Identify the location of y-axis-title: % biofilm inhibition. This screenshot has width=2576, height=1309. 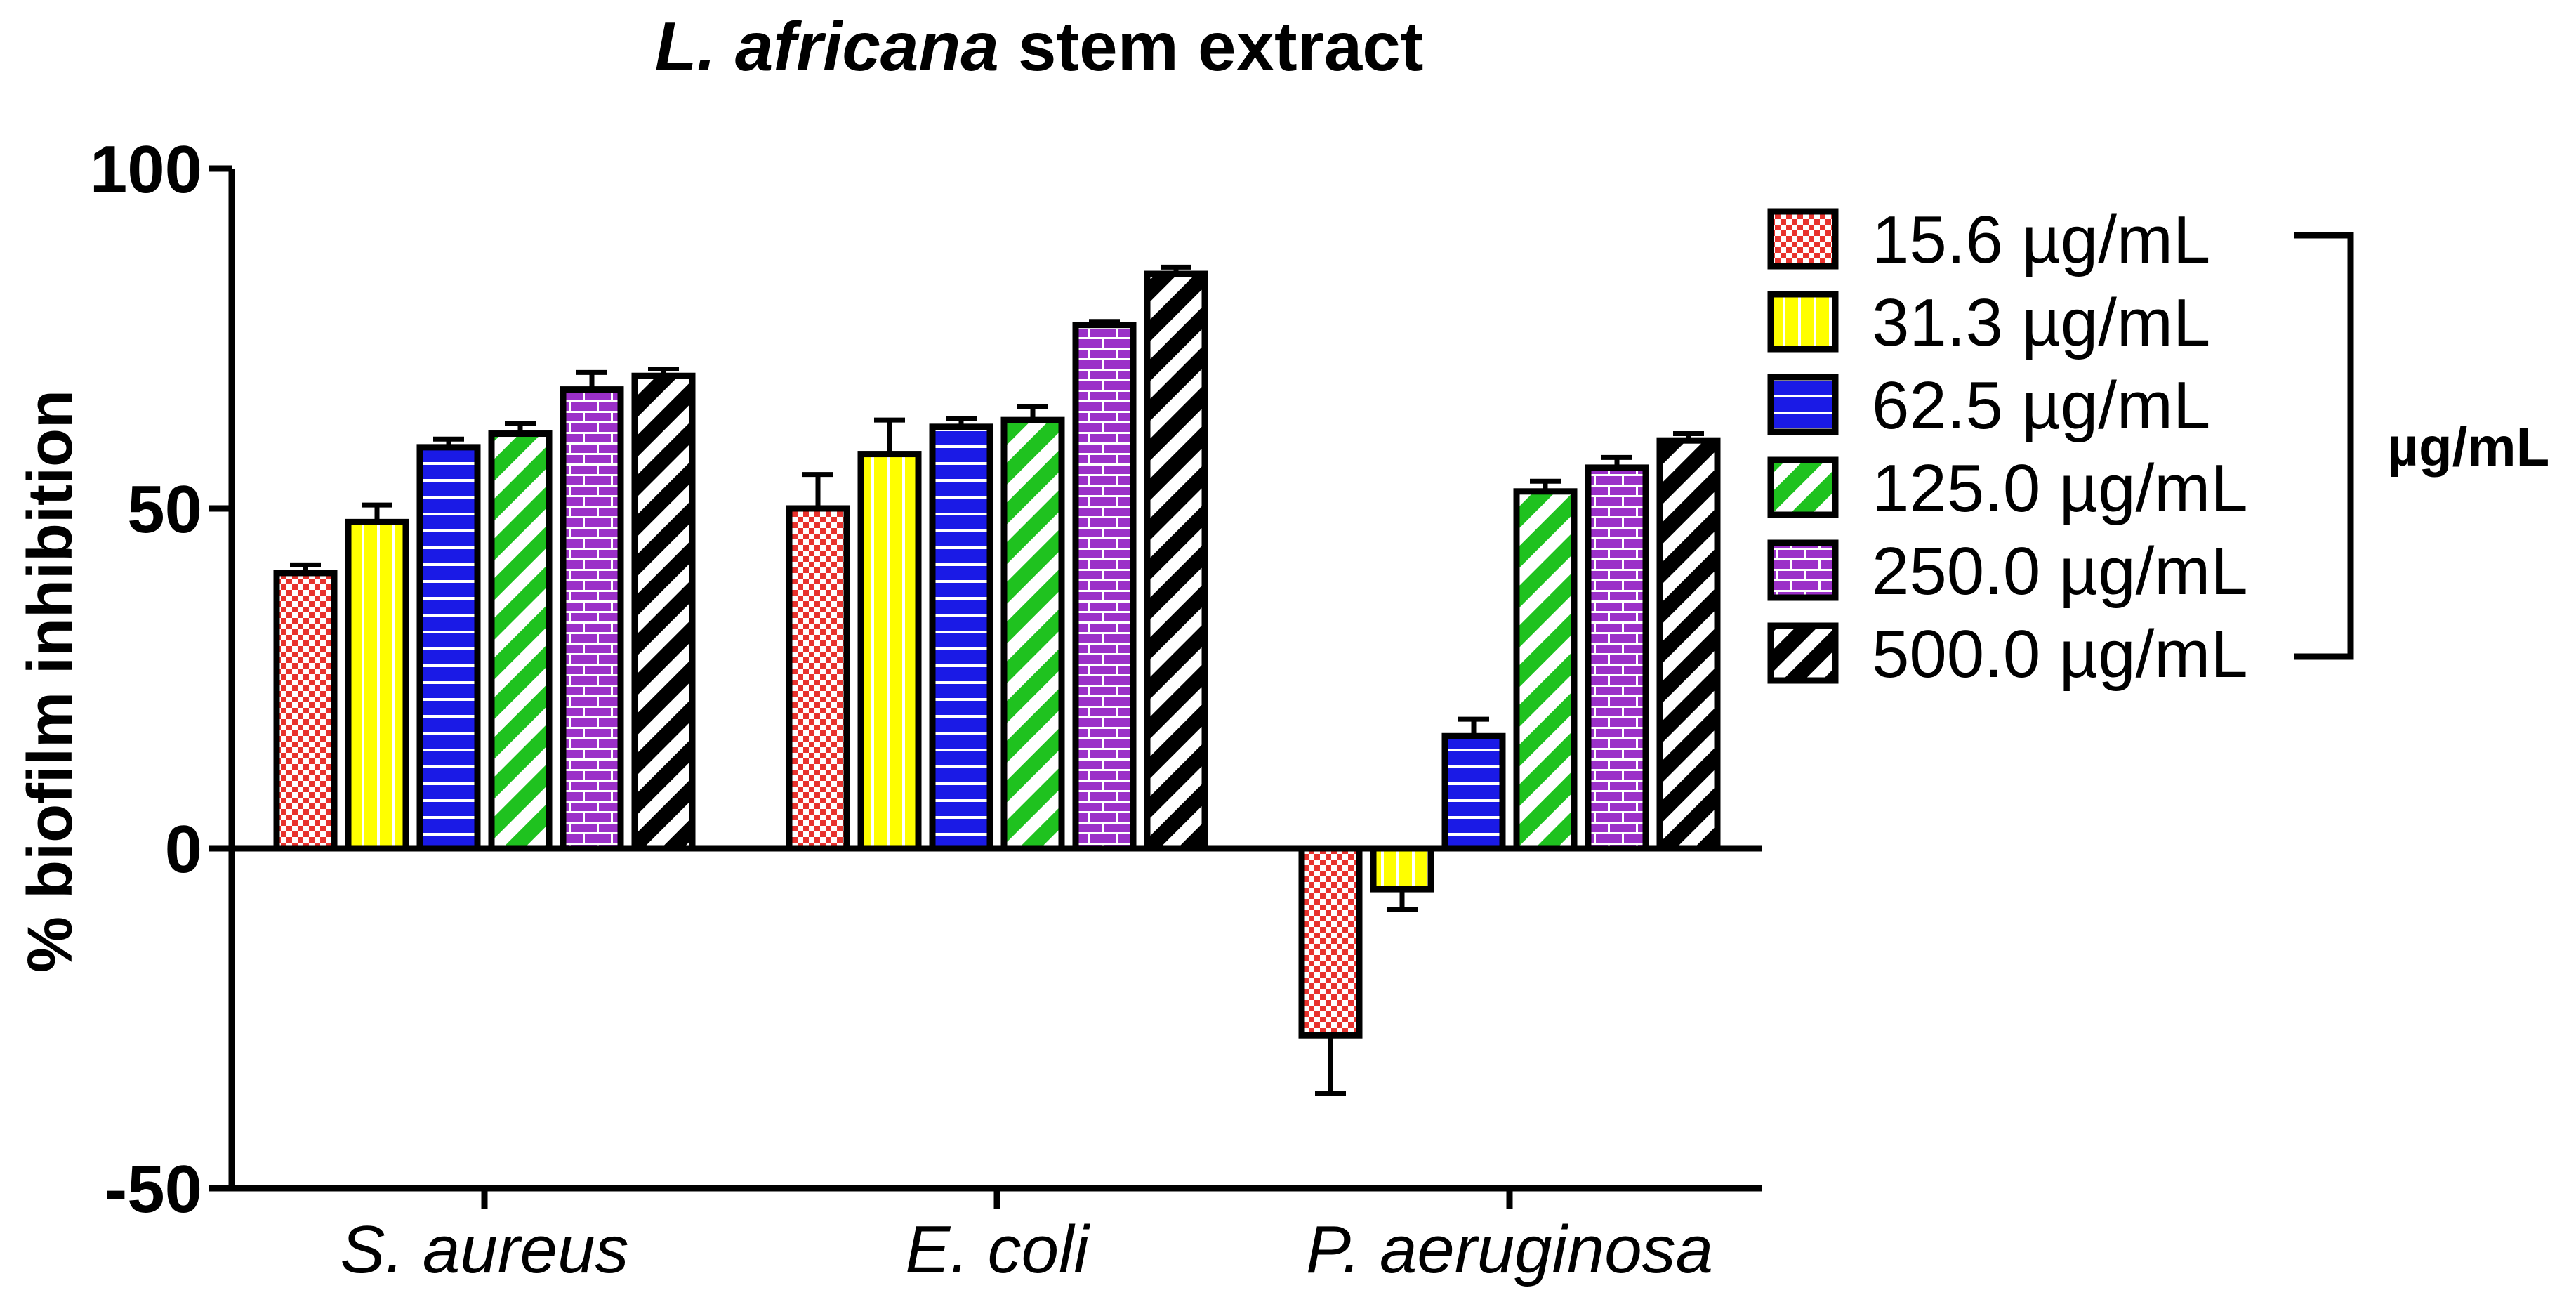
(50, 681).